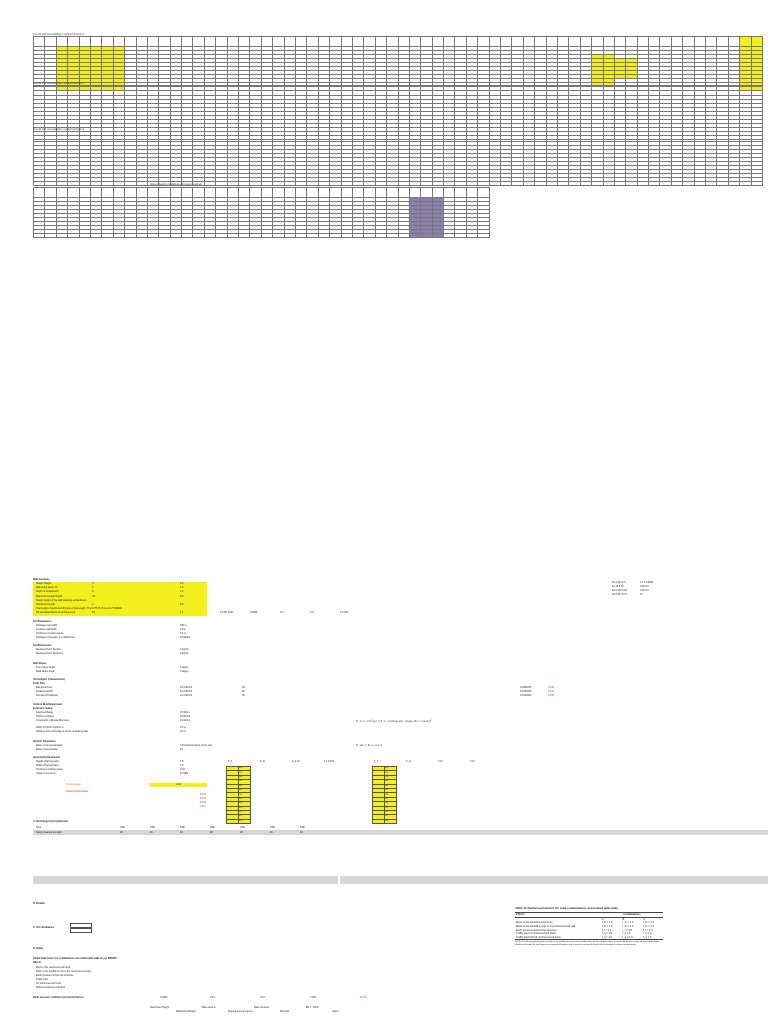 This screenshot has height=1024, width=768. Describe the element at coordinates (558, 915) in the screenshot. I see `effects-header: Effects` at that location.